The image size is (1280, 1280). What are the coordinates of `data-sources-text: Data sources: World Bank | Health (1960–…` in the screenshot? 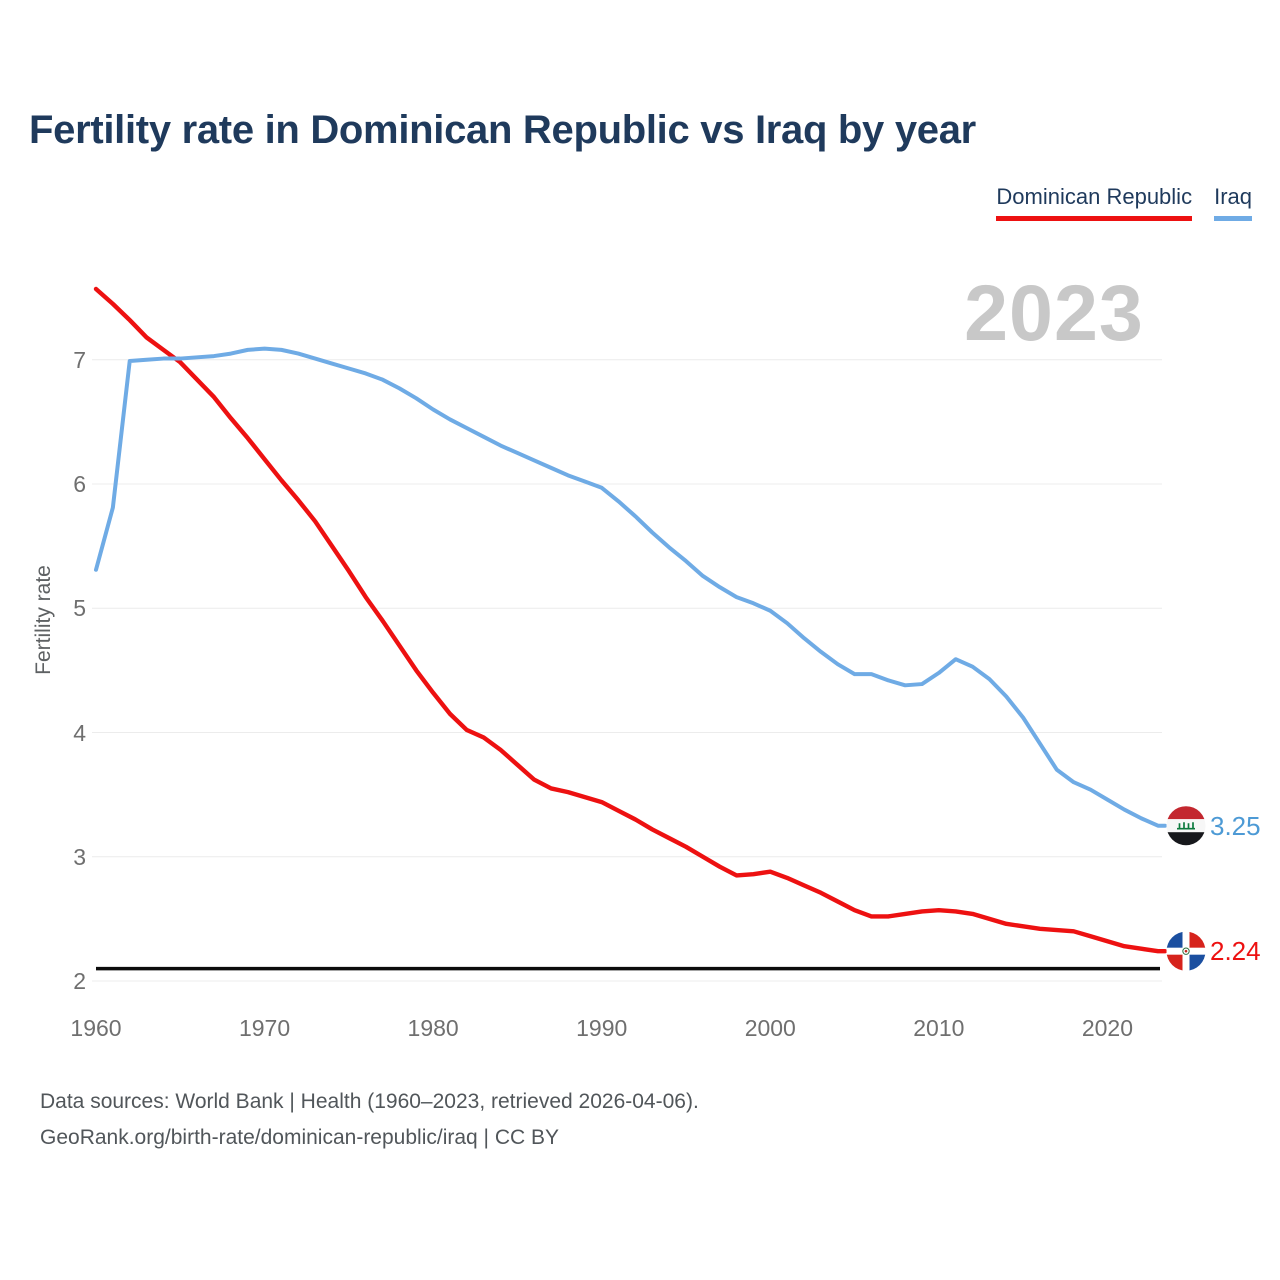 It's located at (369, 1101).